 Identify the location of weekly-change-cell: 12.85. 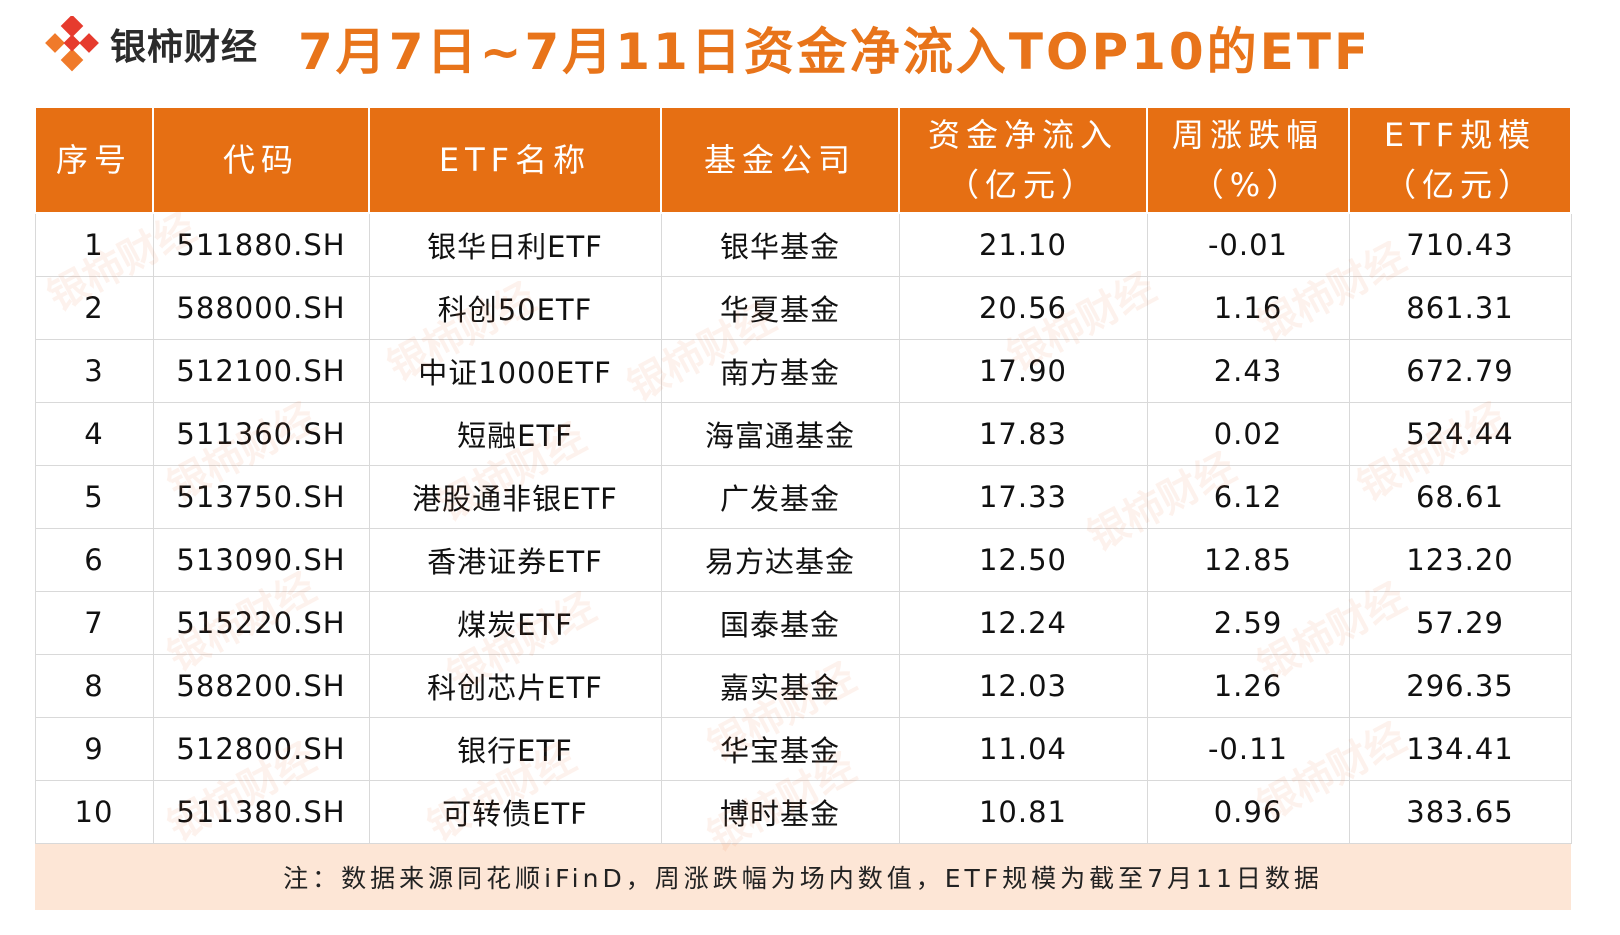
(1248, 559).